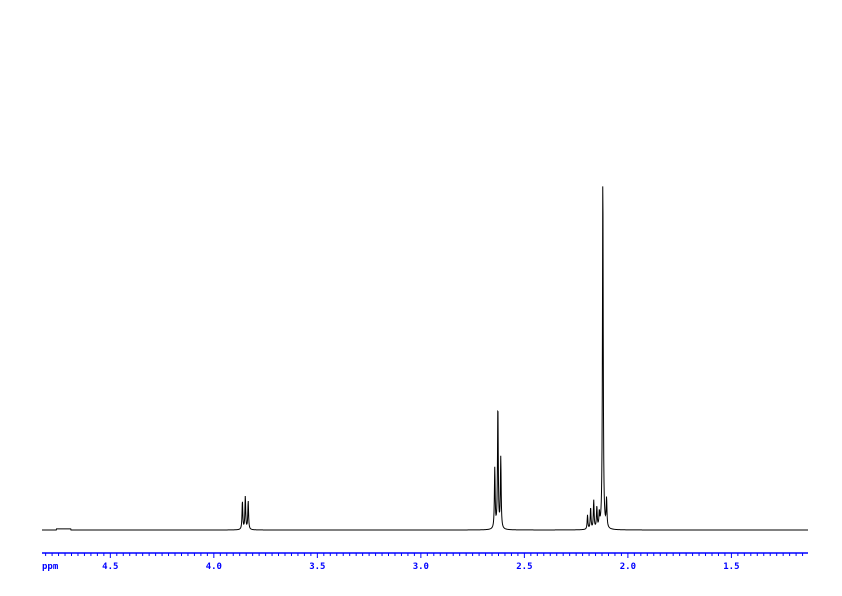 This screenshot has width=842, height=596. I want to click on x-tick-label: 2.0, so click(628, 567).